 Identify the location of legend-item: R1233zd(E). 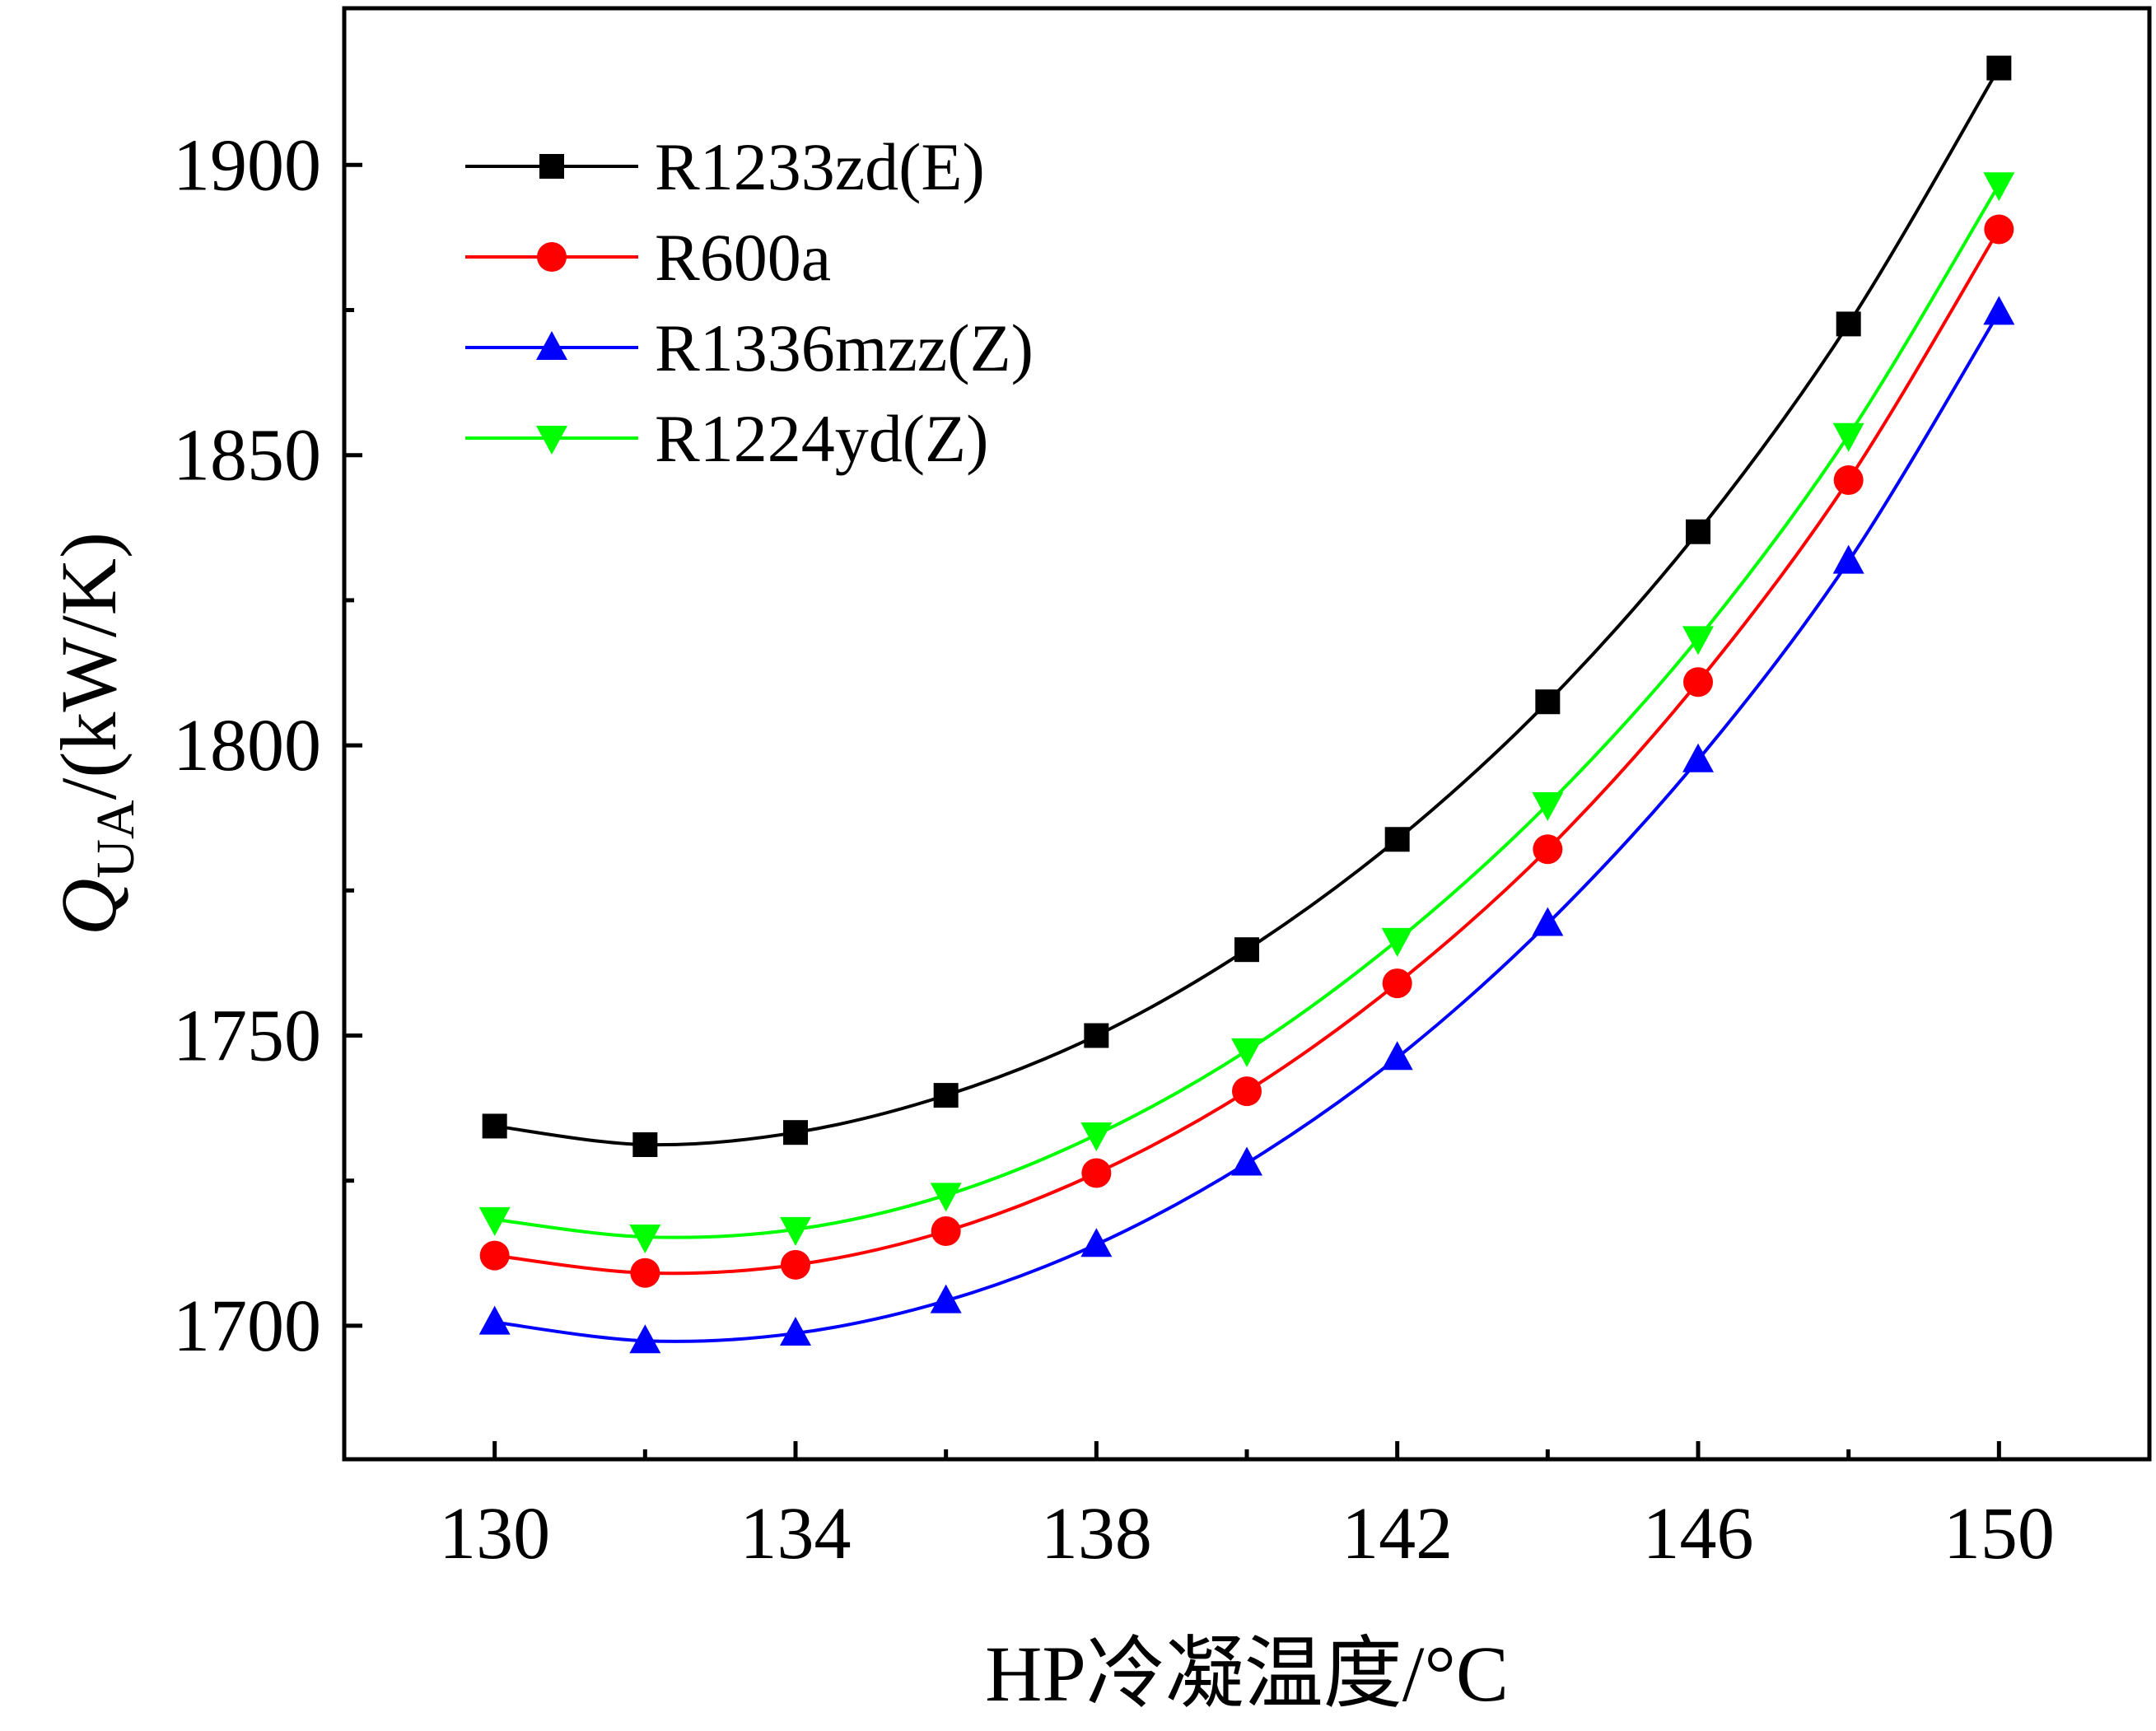
(725, 166).